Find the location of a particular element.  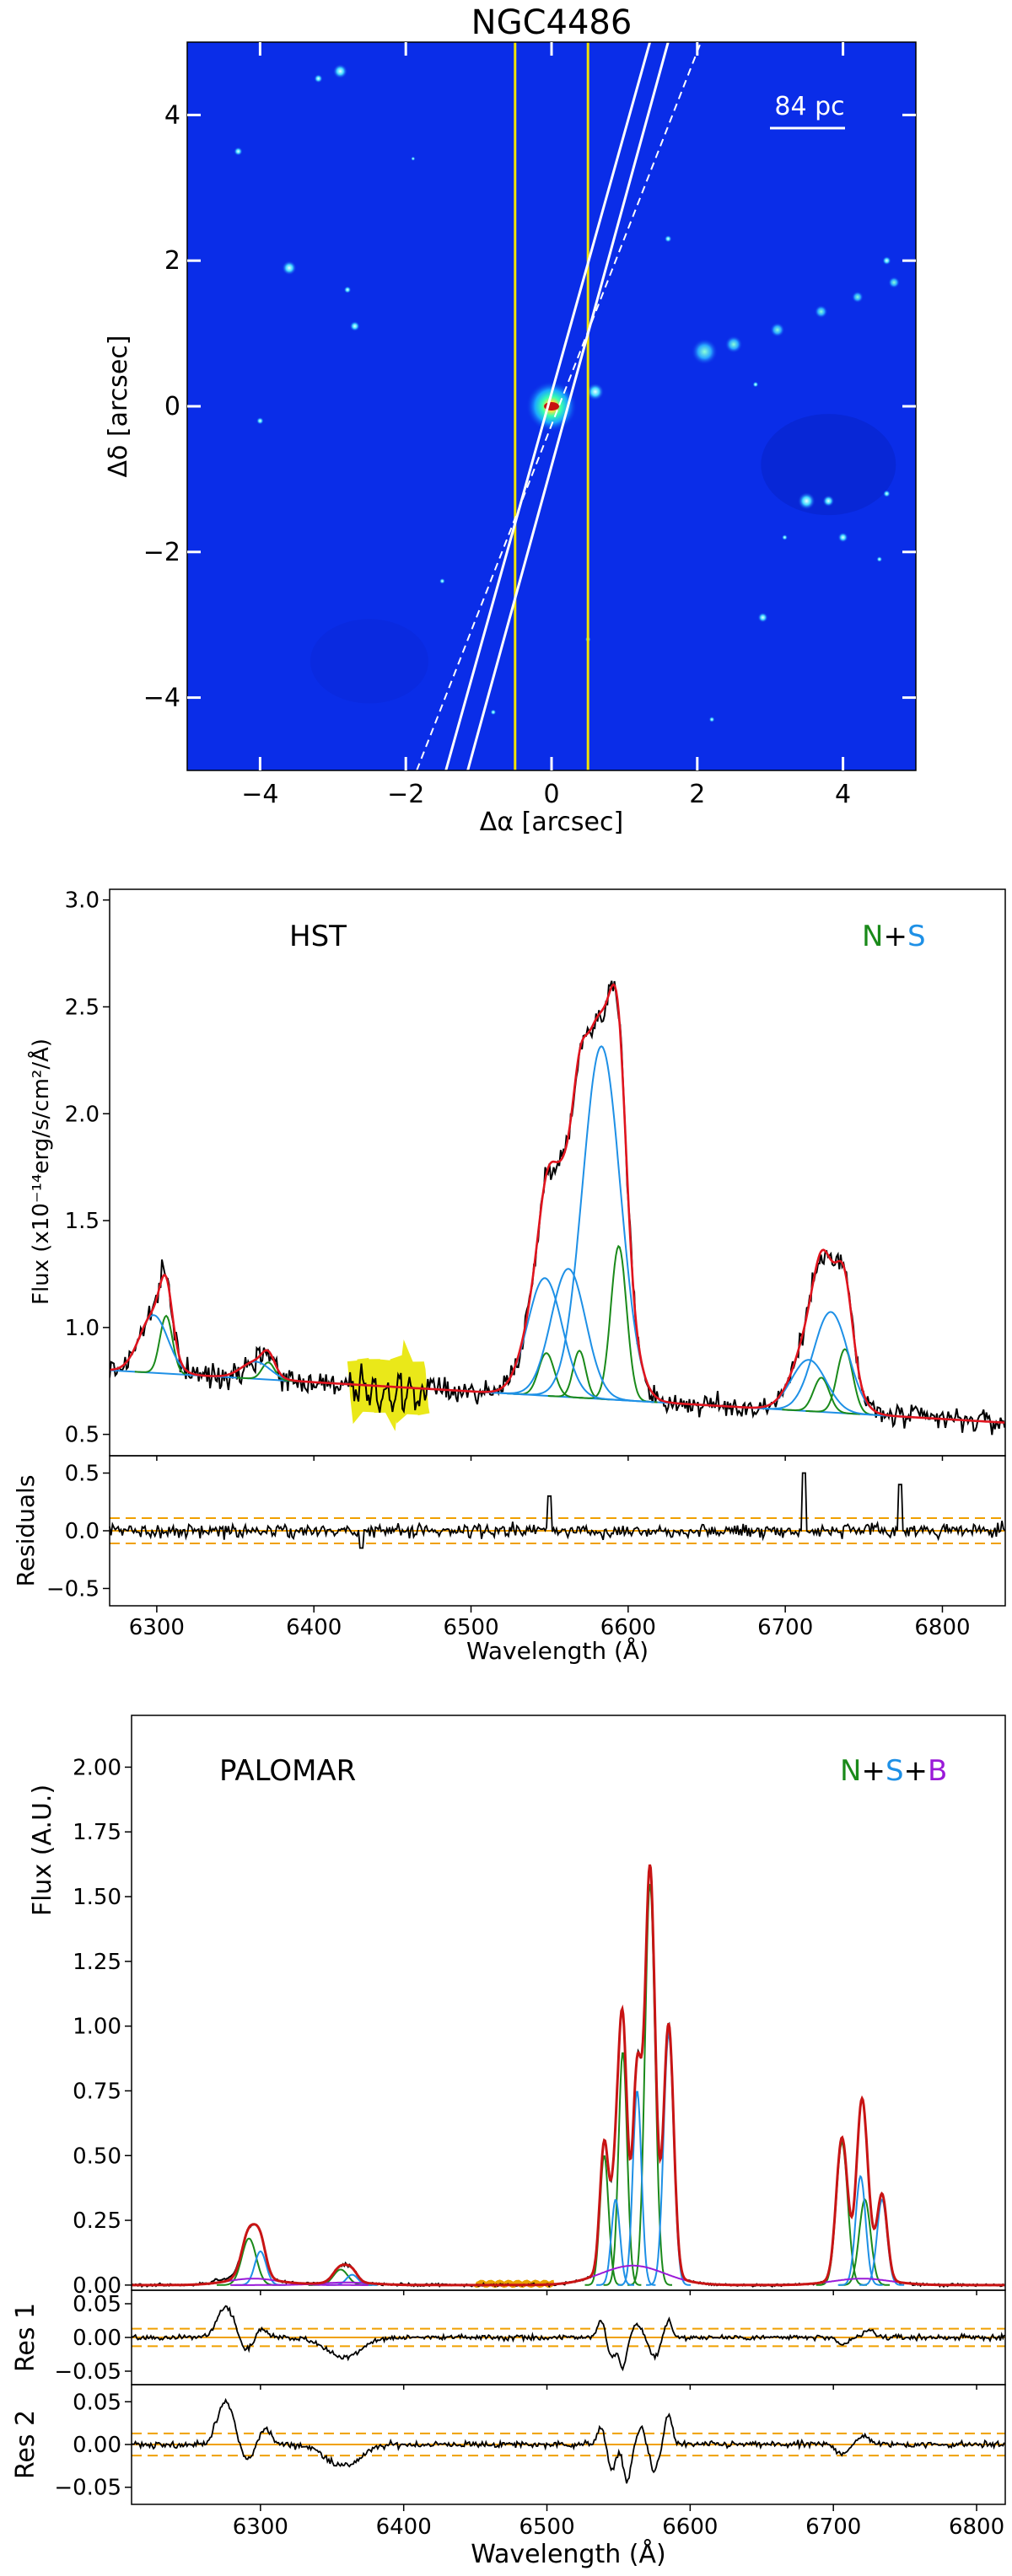

palomar-axes: 0.00 0.25 0.50 0.75 1.00 1.25 1.50 1.75 2.00 is located at coordinates (103, 2027).